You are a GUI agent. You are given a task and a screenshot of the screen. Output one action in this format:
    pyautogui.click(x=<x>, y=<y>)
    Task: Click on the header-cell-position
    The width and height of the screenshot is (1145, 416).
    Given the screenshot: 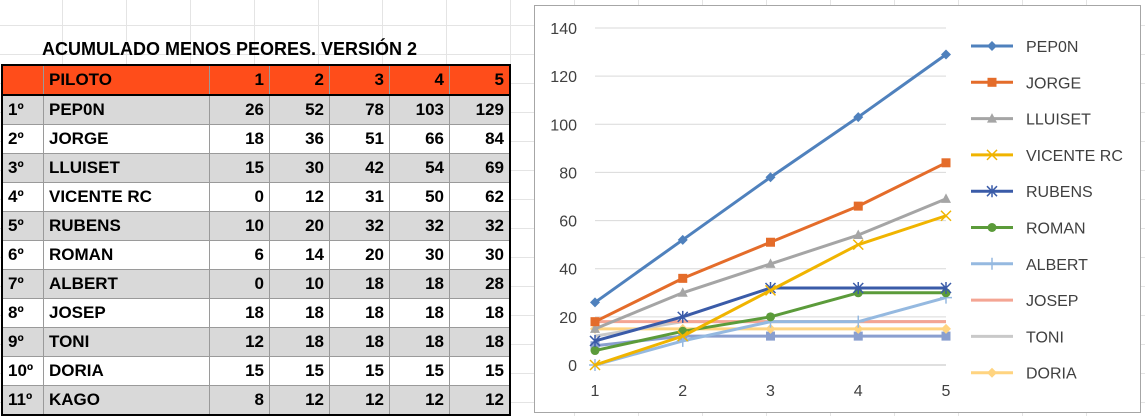 What is the action you would take?
    pyautogui.click(x=22, y=80)
    